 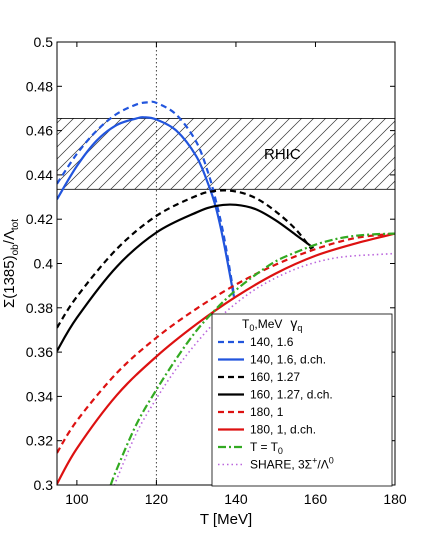 What do you see at coordinates (236, 499) in the screenshot?
I see `x-tick-label: 140` at bounding box center [236, 499].